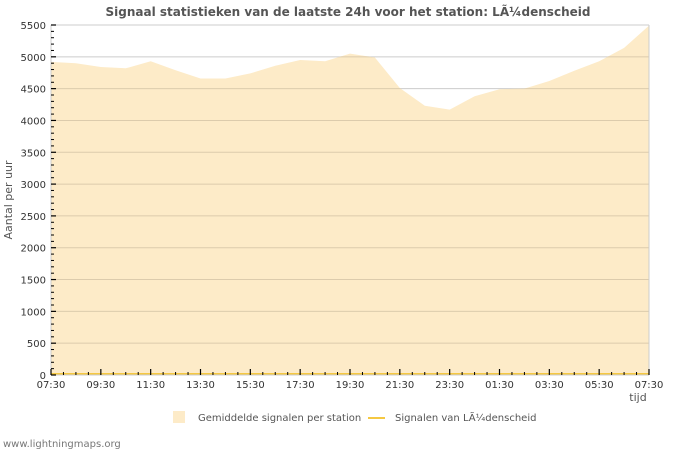 The width and height of the screenshot is (700, 450). Describe the element at coordinates (179, 417) in the screenshot. I see `legend-area-swatch` at that location.